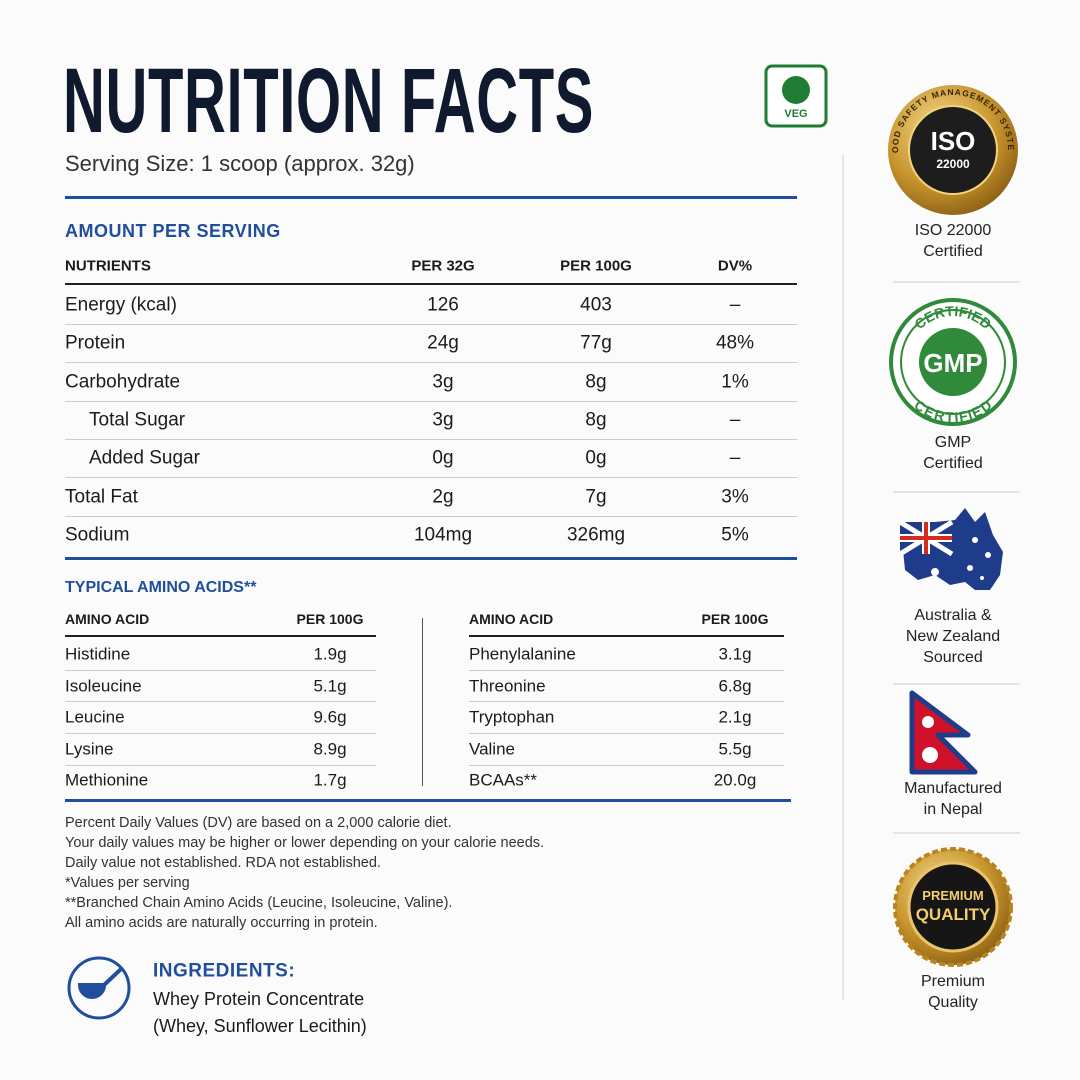  I want to click on premium-text: PREMIUM, so click(952, 895).